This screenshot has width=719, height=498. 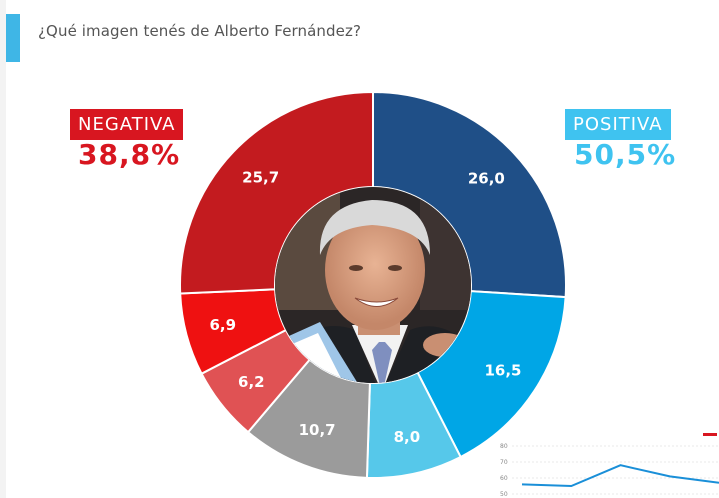 I want to click on mini-chart-tick-3: 50, so click(x=504, y=494).